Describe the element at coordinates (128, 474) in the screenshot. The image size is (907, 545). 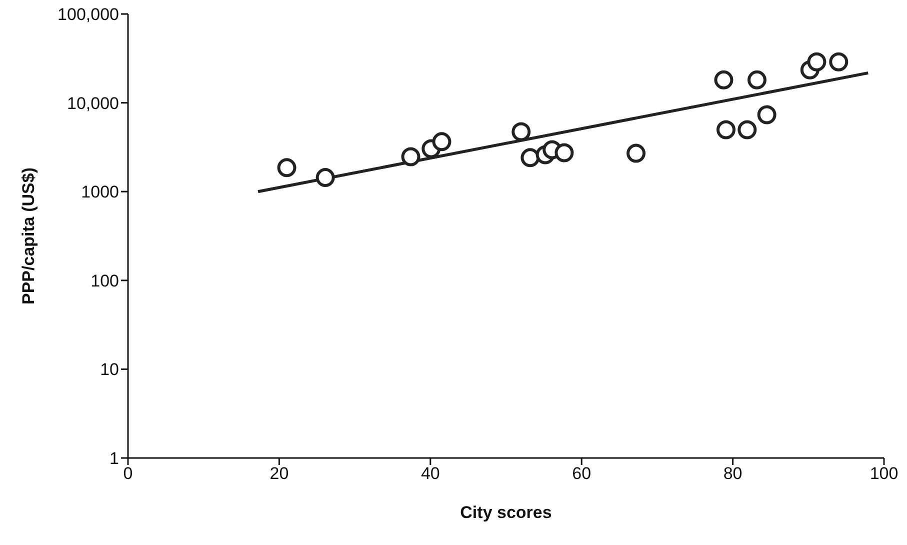
I see `x-tick-label: 0` at that location.